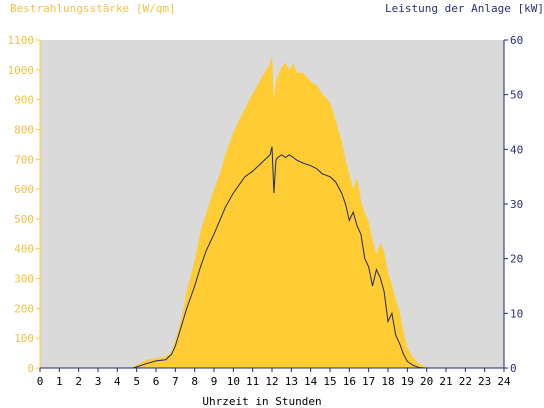  Describe the element at coordinates (24, 159) in the screenshot. I see `left-tick-label: 700` at that location.